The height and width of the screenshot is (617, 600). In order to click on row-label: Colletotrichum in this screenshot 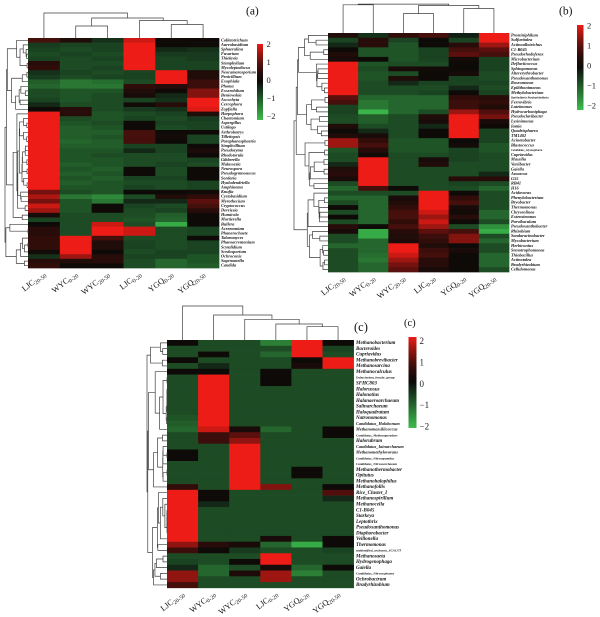, I will do `click(234, 39)`.